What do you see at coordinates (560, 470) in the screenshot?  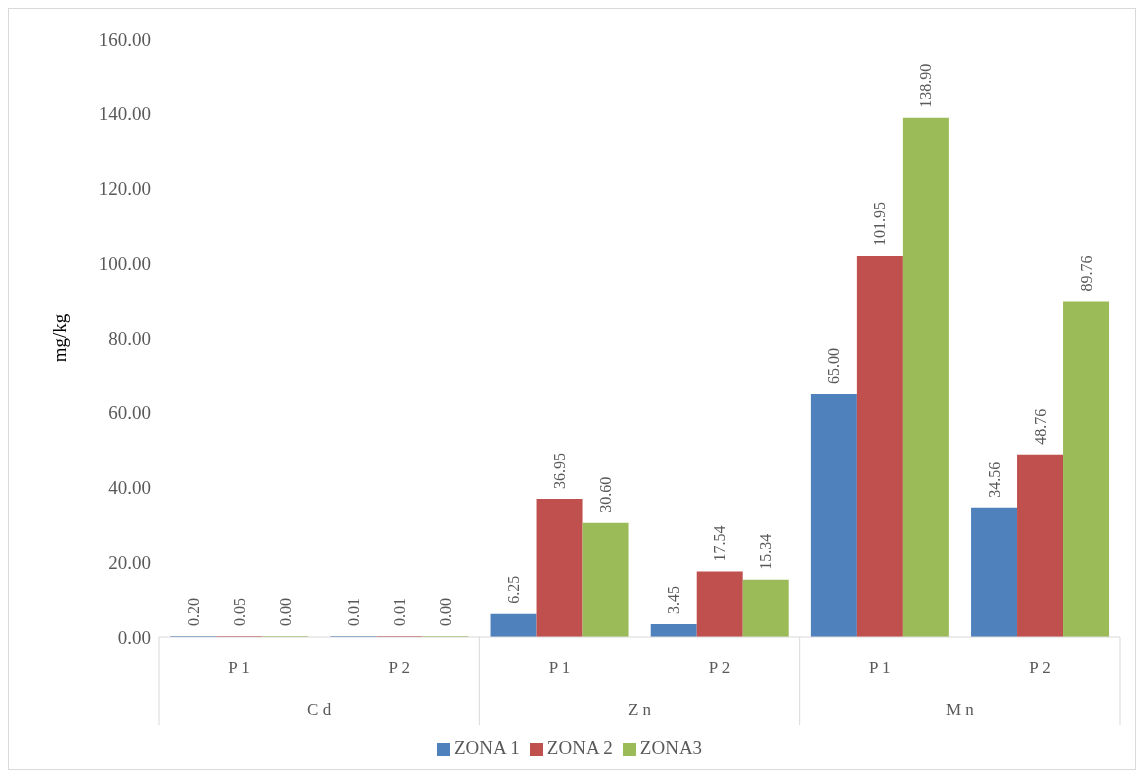 I see `data-label: 36.95` at bounding box center [560, 470].